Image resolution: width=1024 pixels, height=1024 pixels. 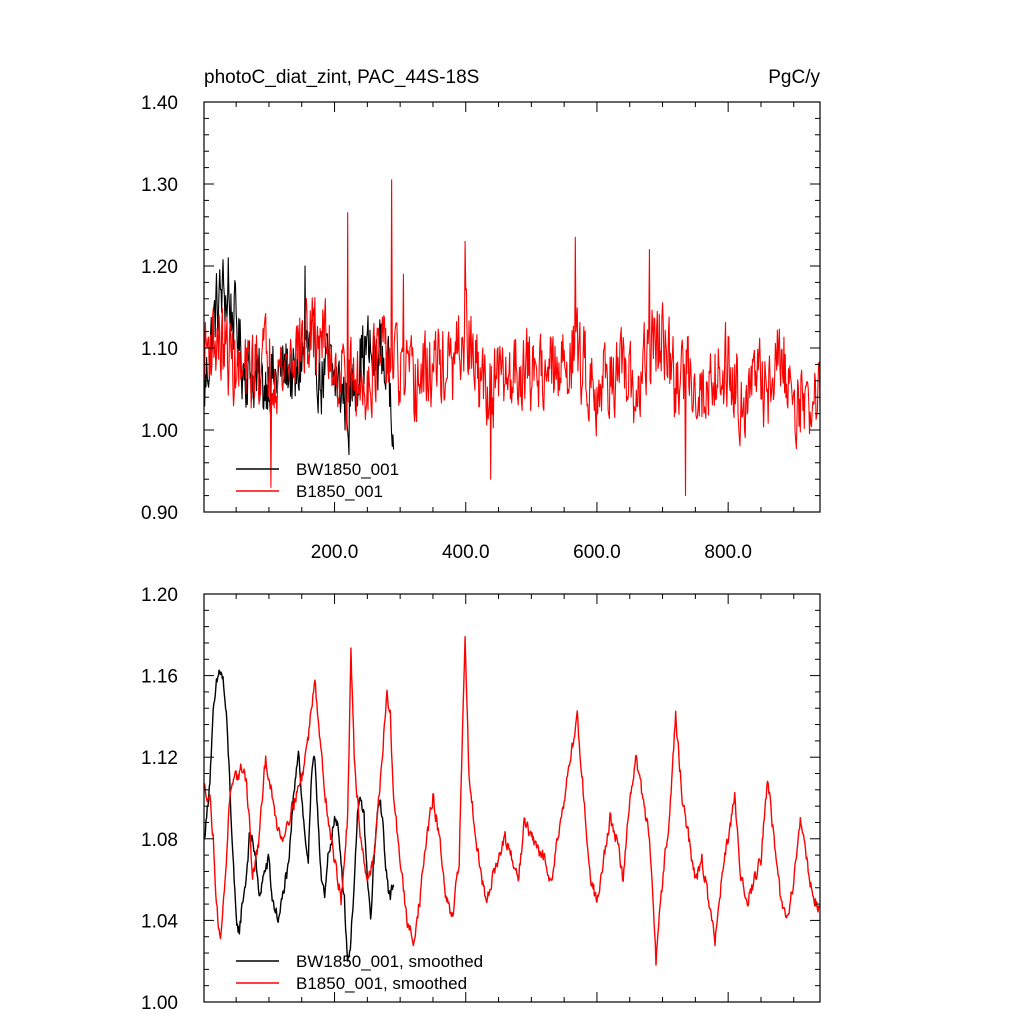 I want to click on y-tick-label: 1.30, so click(x=159, y=185).